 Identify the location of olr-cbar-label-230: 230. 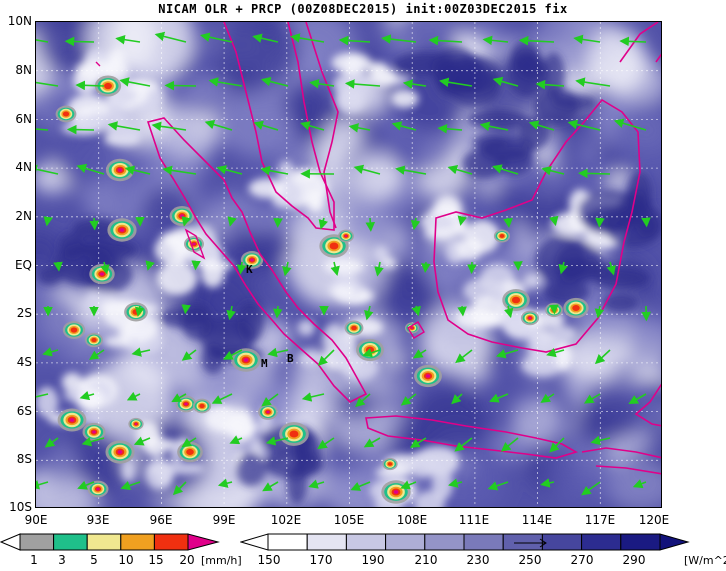
(478, 560).